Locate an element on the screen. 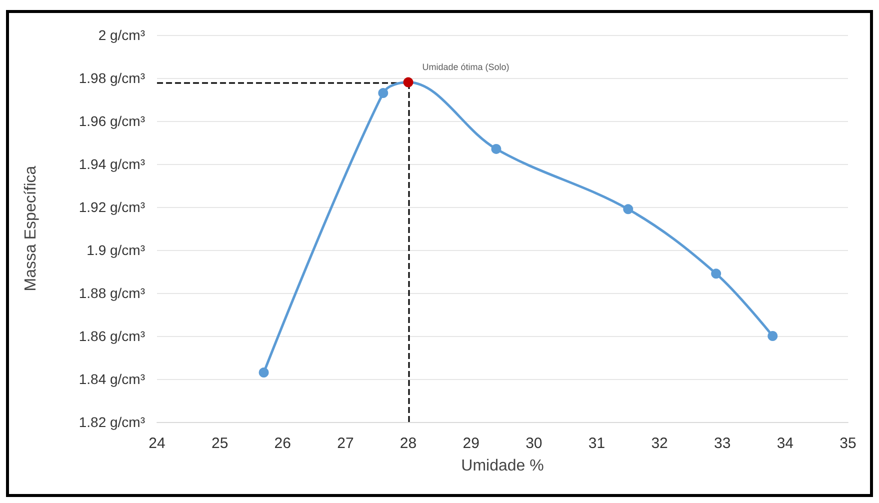 This screenshot has height=503, width=879. x-tick-label: 33 is located at coordinates (722, 443).